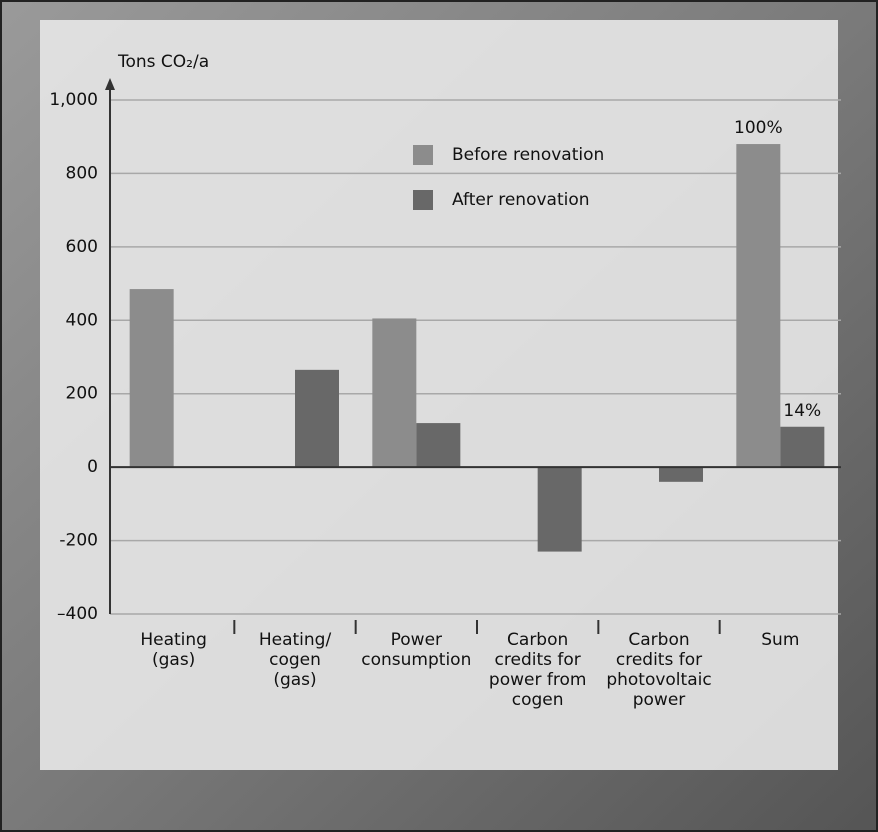  Describe the element at coordinates (163, 62) in the screenshot. I see `y-axis-label: Tons CO₂/a` at that location.